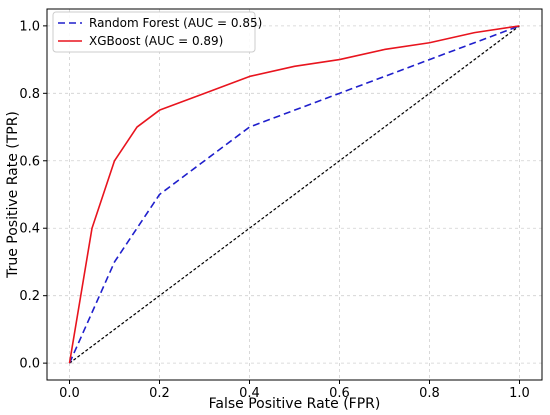  Describe the element at coordinates (519, 393) in the screenshot. I see `x-tick-label: 1.0` at that location.